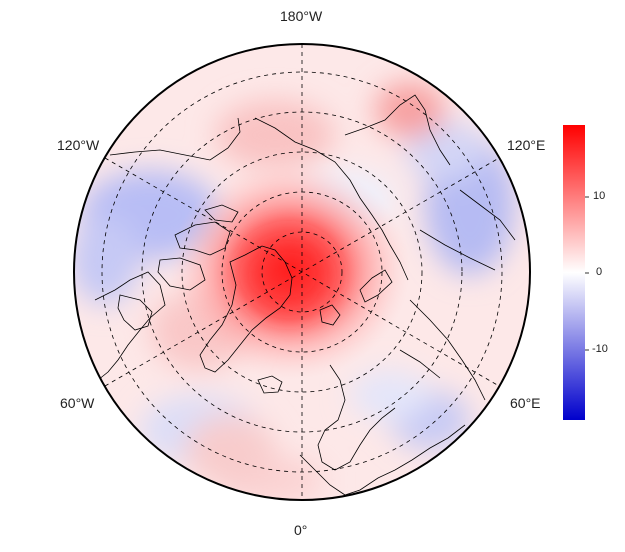 This screenshot has width=625, height=552. I want to click on iceland-coast, so click(270, 384).